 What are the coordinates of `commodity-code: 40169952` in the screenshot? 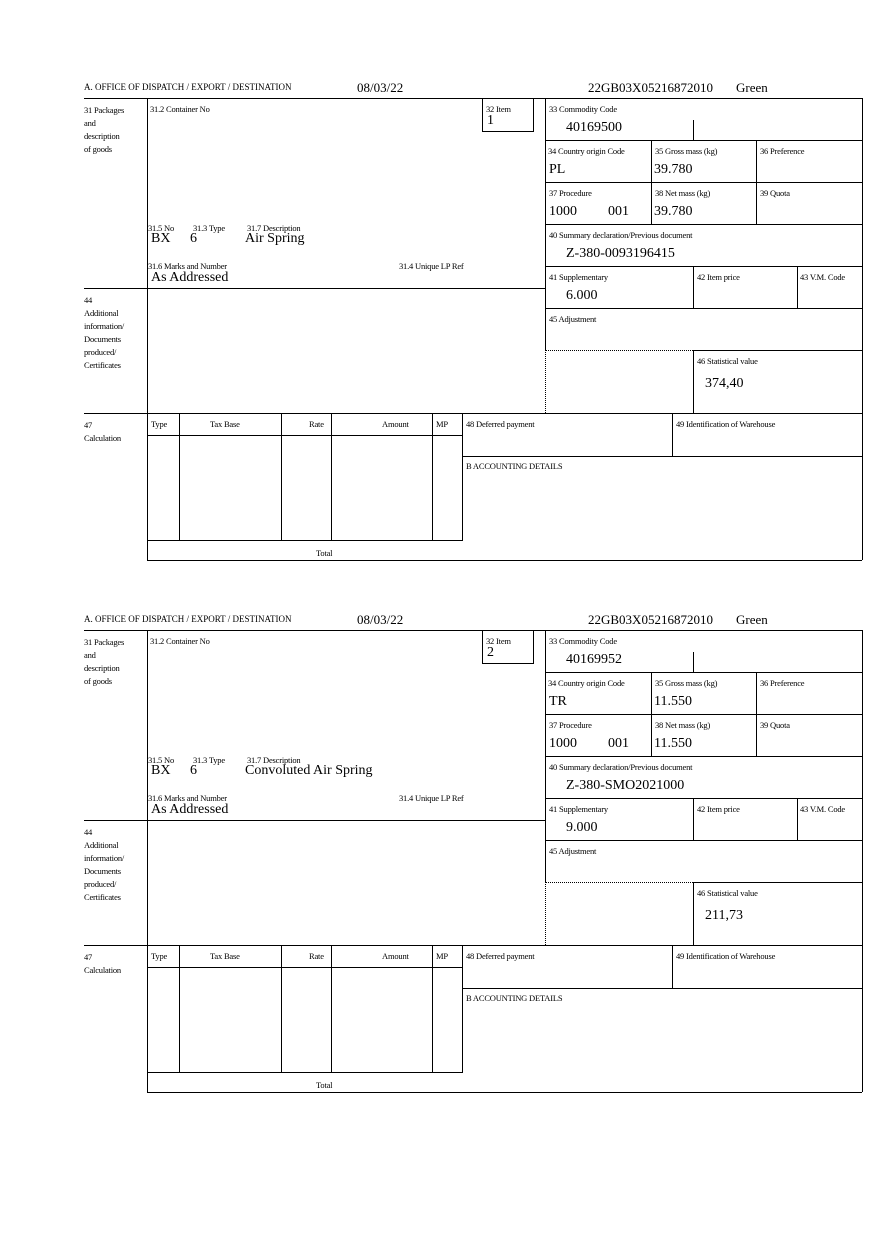 It's located at (594, 659).